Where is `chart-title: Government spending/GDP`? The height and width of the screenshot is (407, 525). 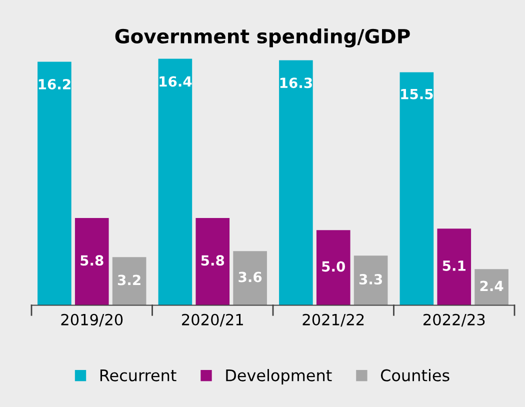
chart-title: Government spending/GDP is located at coordinates (262, 38).